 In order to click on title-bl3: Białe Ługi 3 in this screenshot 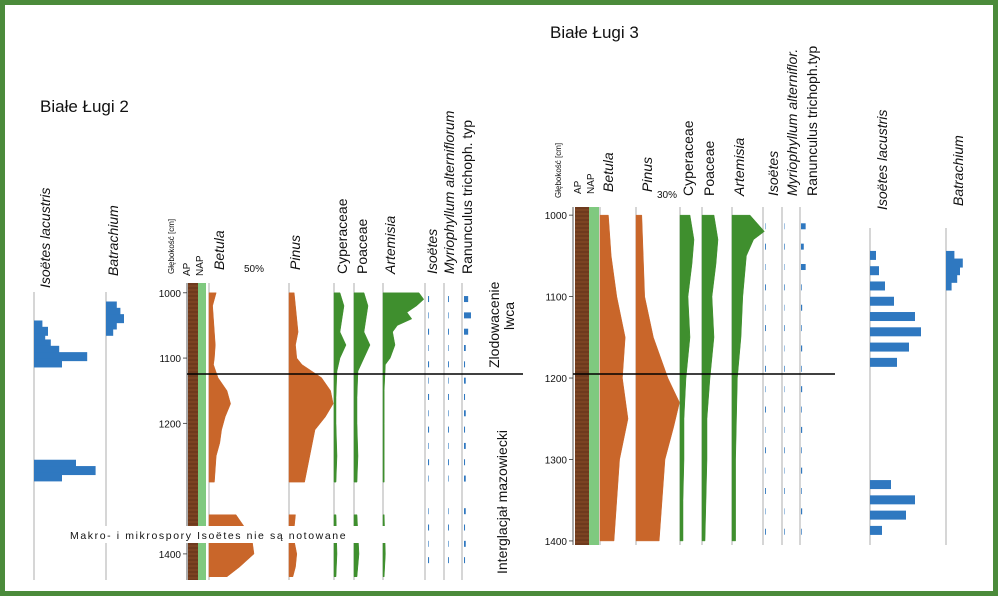, I will do `click(594, 32)`.